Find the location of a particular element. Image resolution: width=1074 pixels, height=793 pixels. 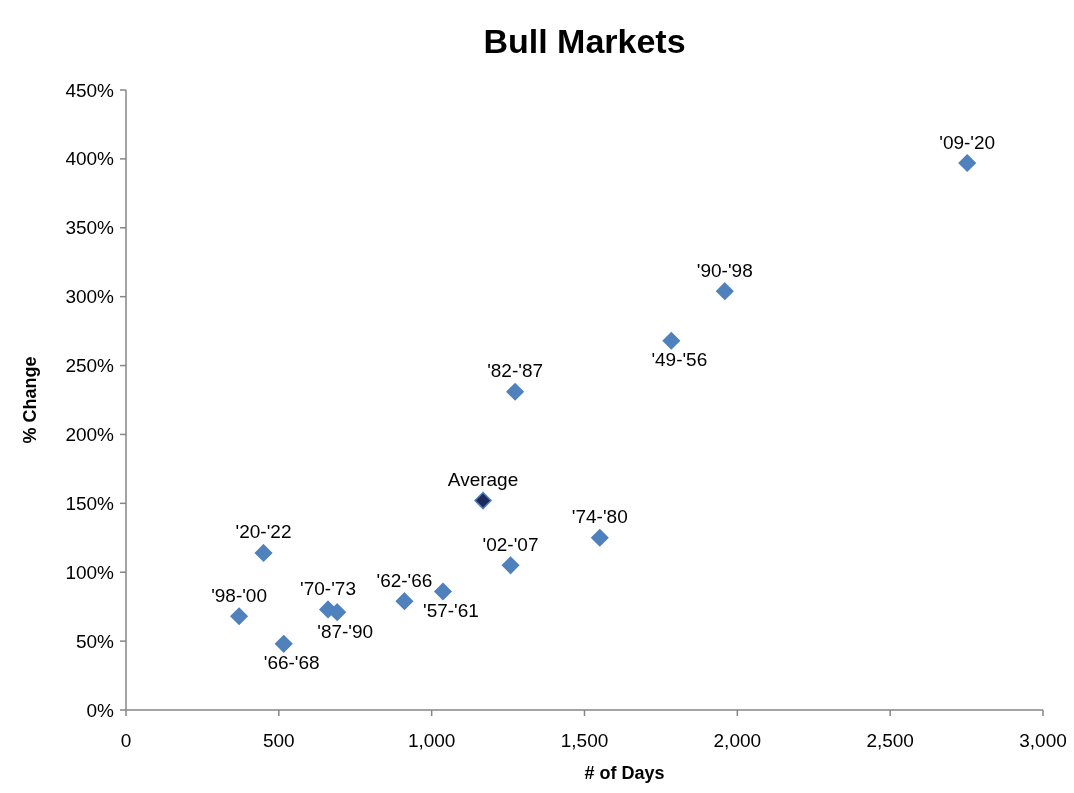

y-tick-label: 350% is located at coordinates (90, 228).